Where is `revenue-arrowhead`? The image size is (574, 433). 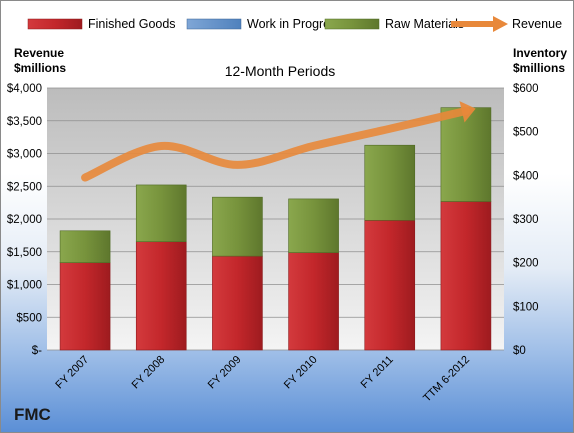
revenue-arrowhead is located at coordinates (467, 112).